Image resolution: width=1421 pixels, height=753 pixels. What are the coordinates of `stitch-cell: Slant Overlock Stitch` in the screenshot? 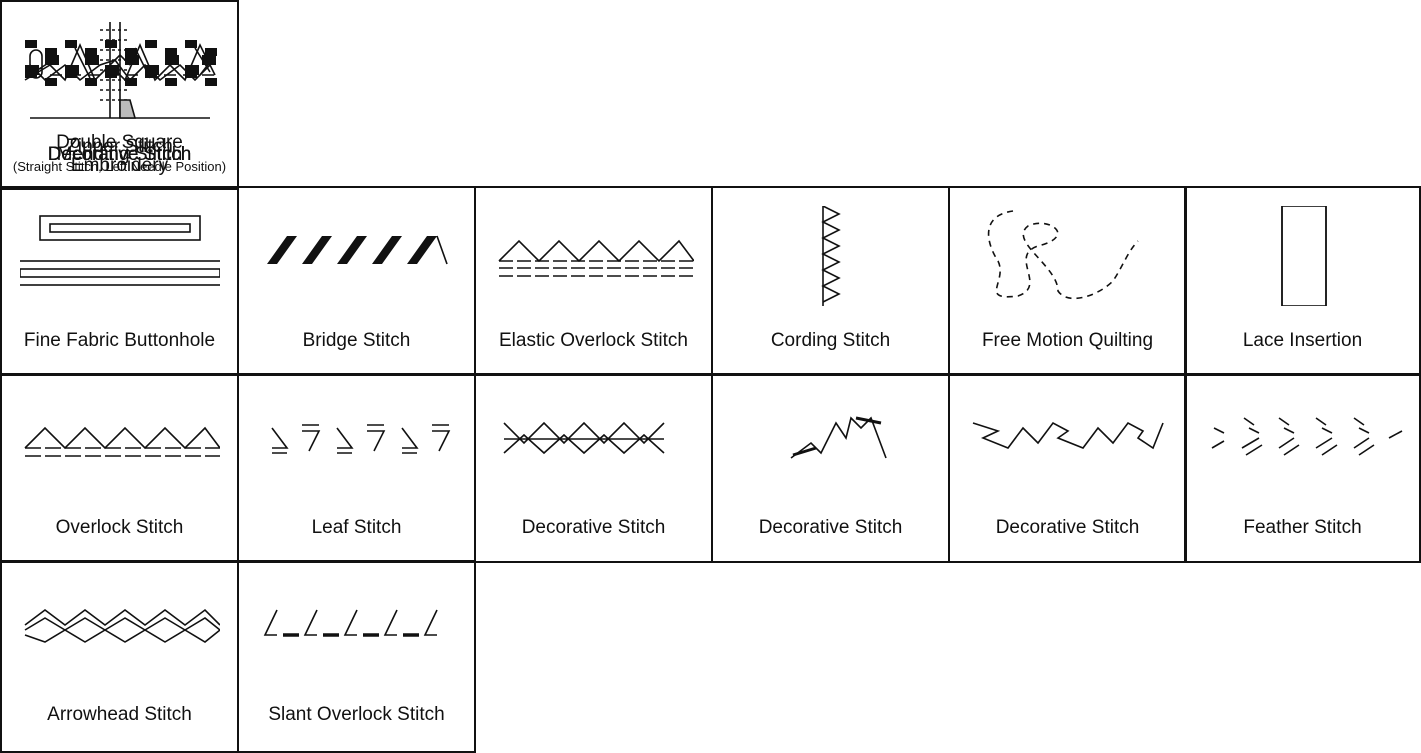 It's located at (356, 656).